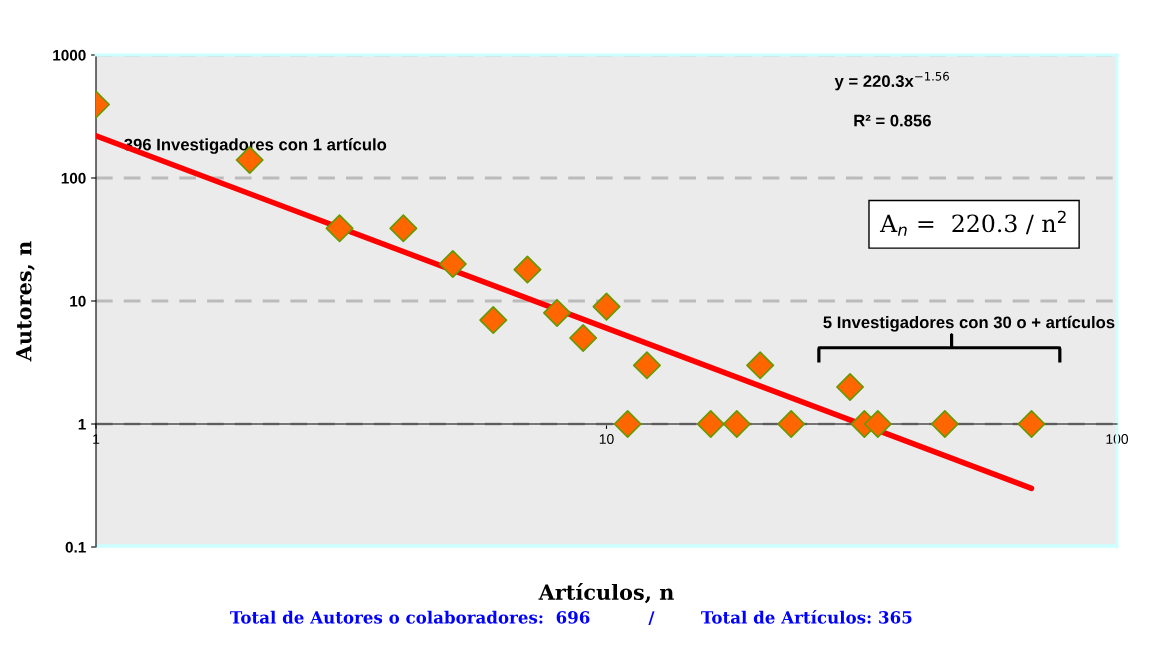 This screenshot has height=646, width=1166. I want to click on x-tick-label: 10, so click(606, 439).